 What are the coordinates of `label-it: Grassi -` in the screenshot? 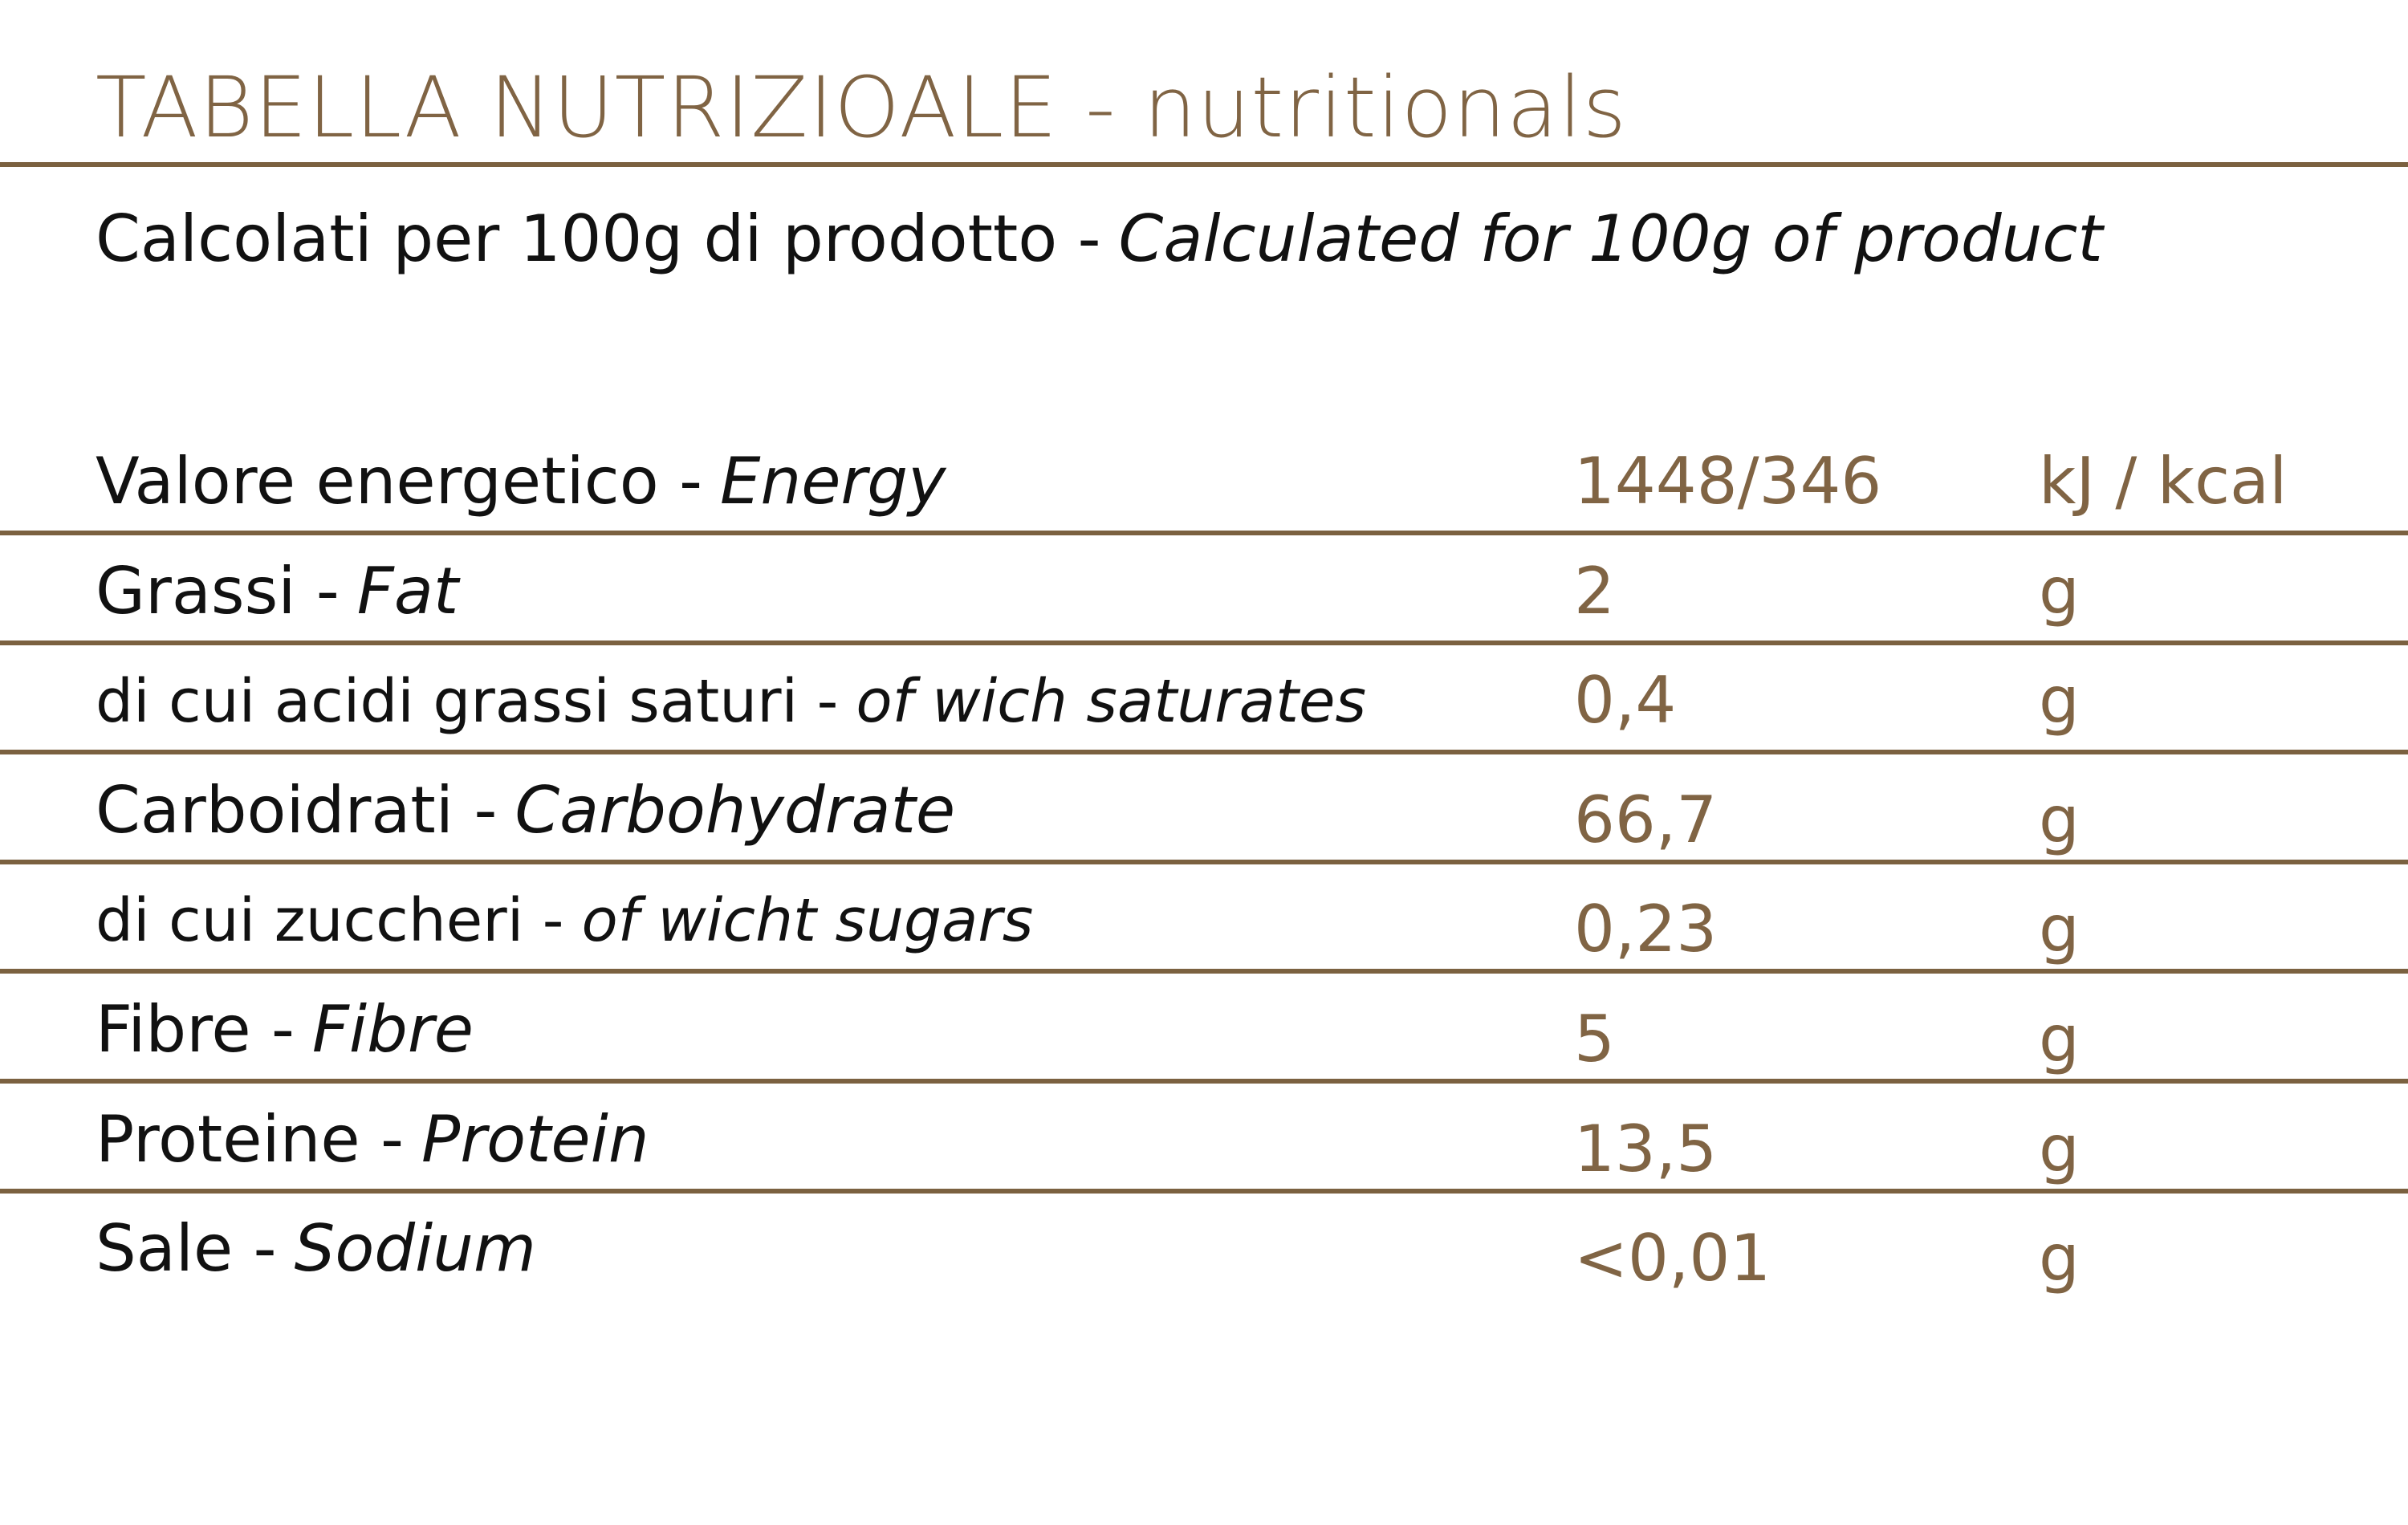 It's located at (218, 591).